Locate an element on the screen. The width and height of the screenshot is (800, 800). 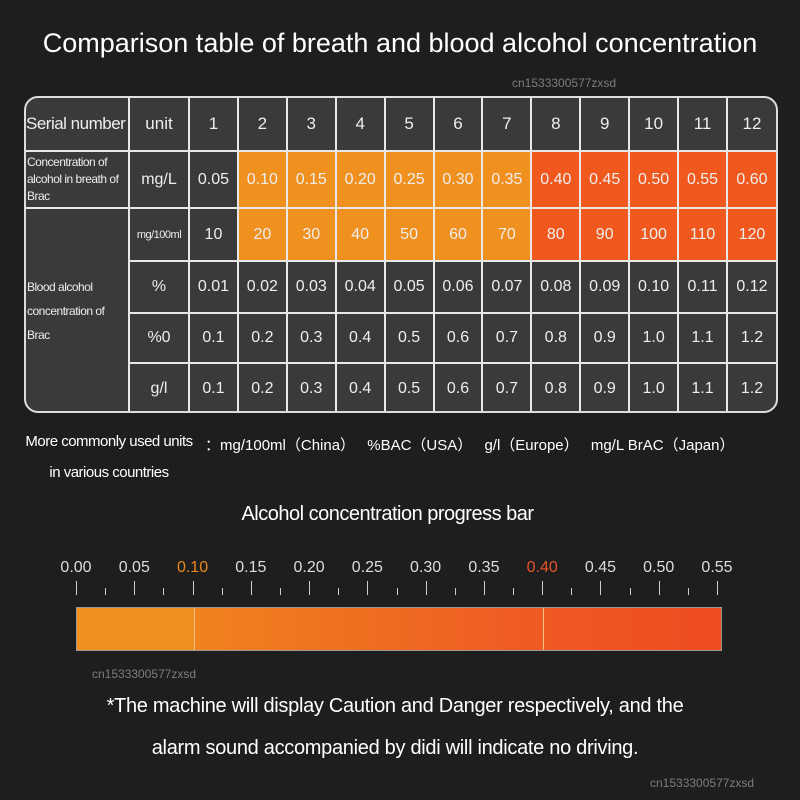
header-col: 3 is located at coordinates (311, 125).